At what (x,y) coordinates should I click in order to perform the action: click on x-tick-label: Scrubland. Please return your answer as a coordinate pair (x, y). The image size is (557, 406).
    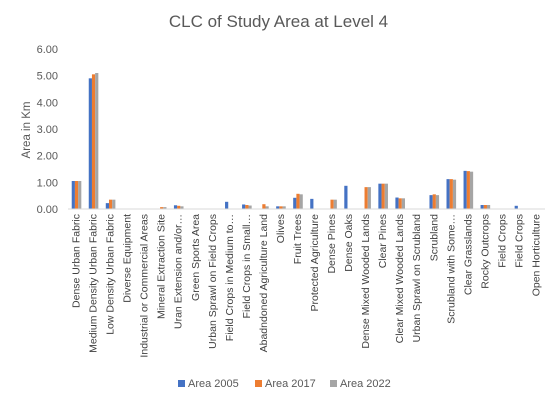
    Looking at the image, I should click on (434, 237).